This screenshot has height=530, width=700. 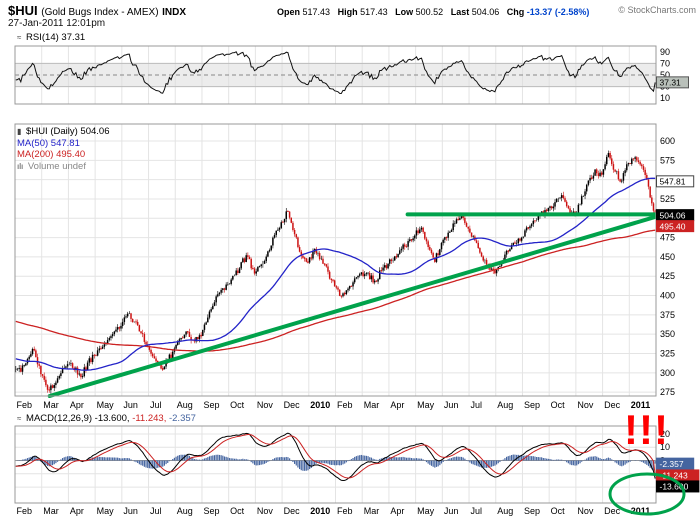 What do you see at coordinates (657, 10) in the screenshot?
I see `stockcharts-copyright: © StockCharts.com` at bounding box center [657, 10].